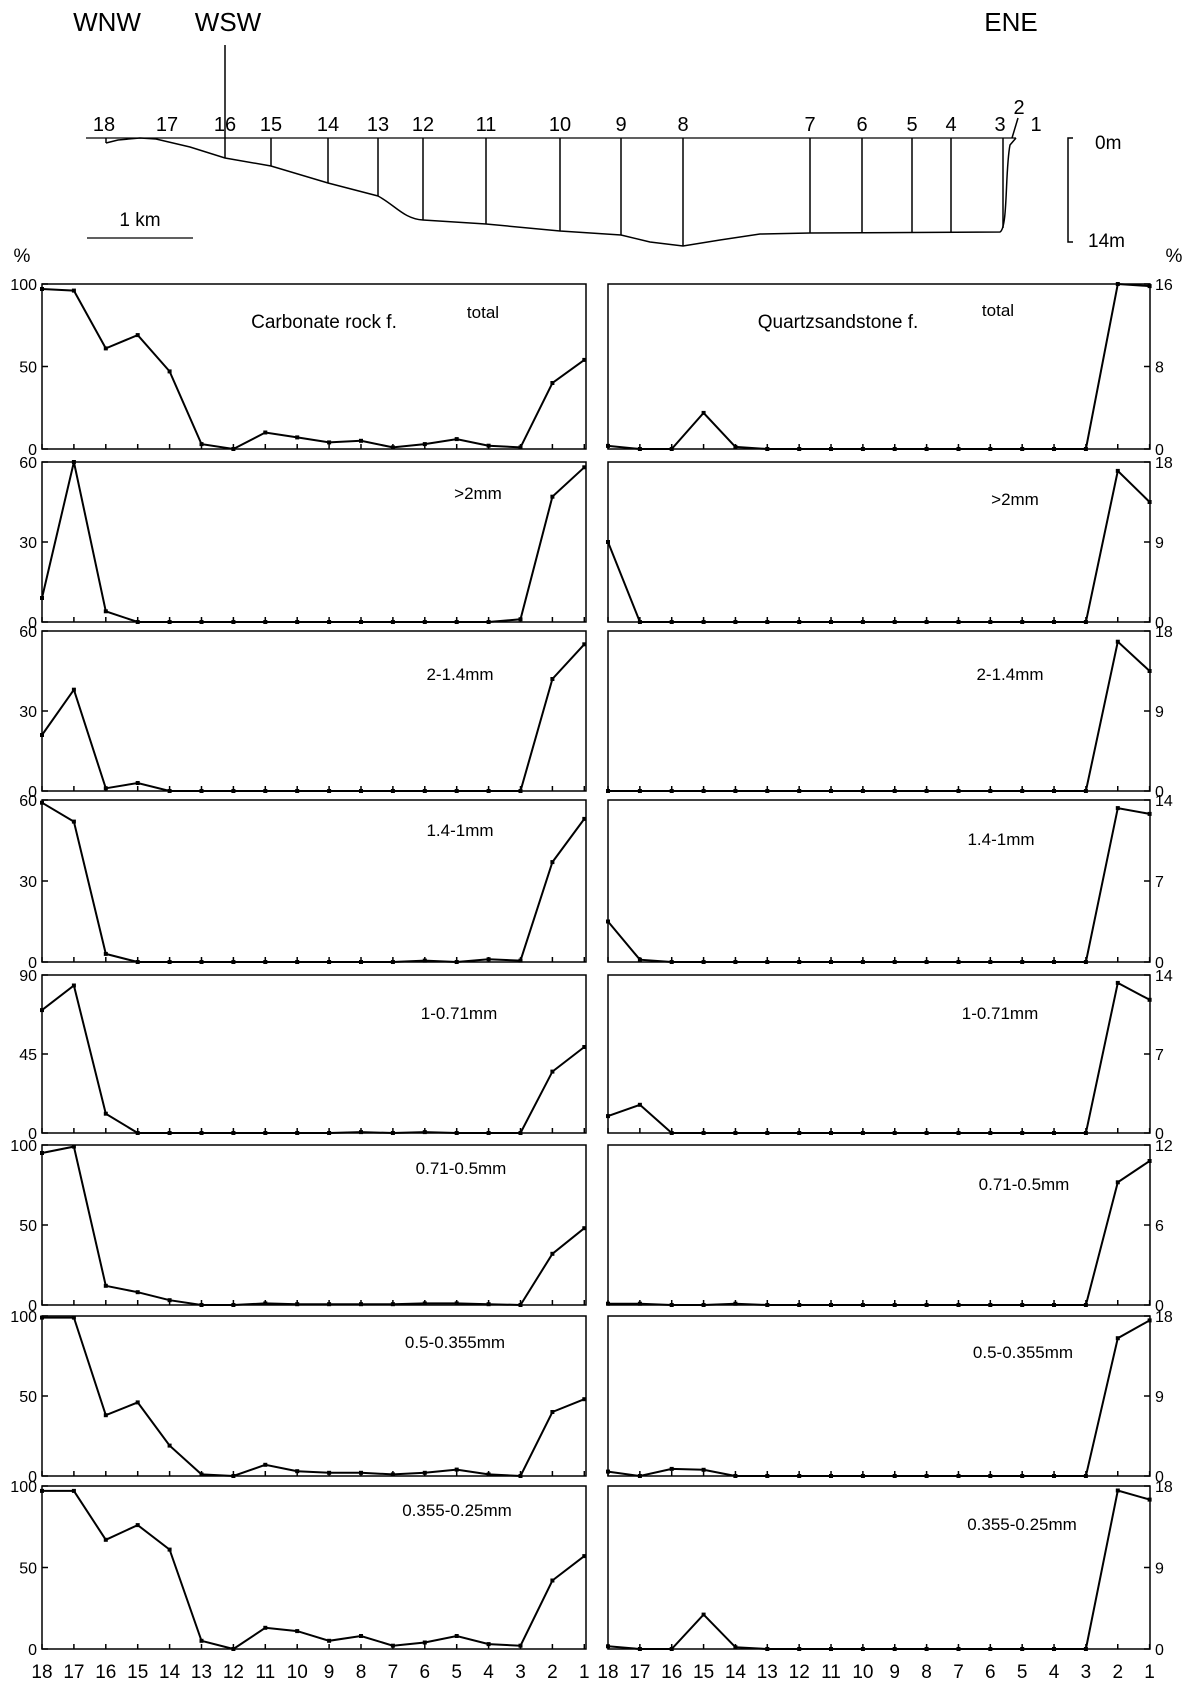 Image resolution: width=1189 pixels, height=1684 pixels. Describe the element at coordinates (703, 1672) in the screenshot. I see `right-x-label-15: 15` at that location.